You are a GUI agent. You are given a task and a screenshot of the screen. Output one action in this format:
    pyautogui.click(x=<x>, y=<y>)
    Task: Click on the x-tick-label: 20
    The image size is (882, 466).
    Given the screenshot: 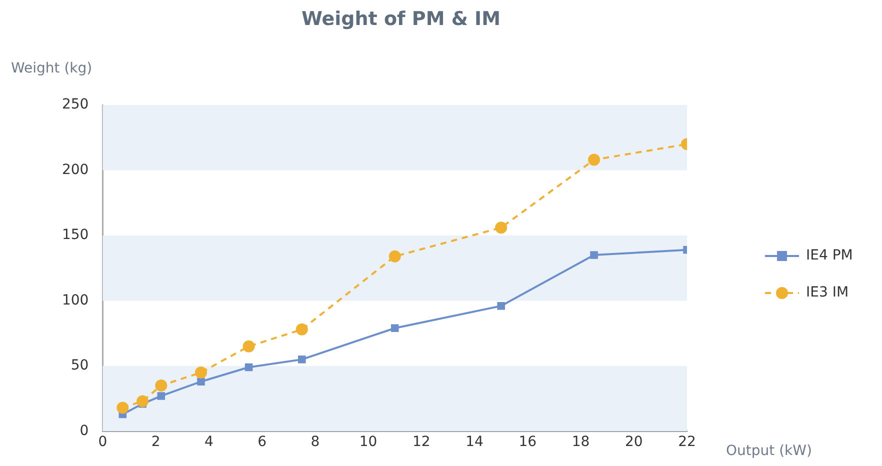 What is the action you would take?
    pyautogui.click(x=633, y=442)
    